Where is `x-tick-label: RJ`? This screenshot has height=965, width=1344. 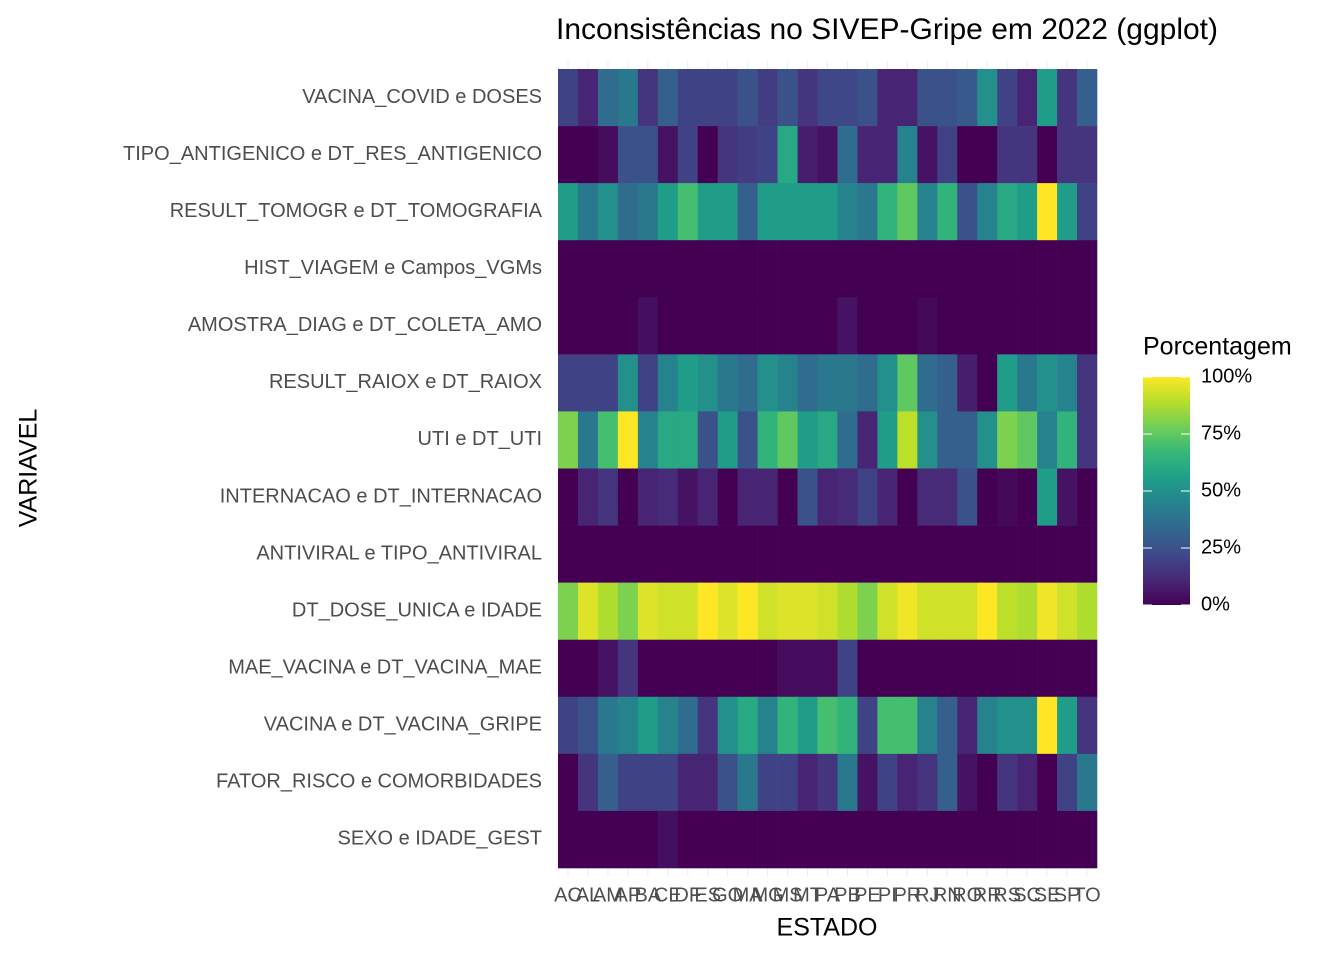 x-tick-label: RJ is located at coordinates (927, 895).